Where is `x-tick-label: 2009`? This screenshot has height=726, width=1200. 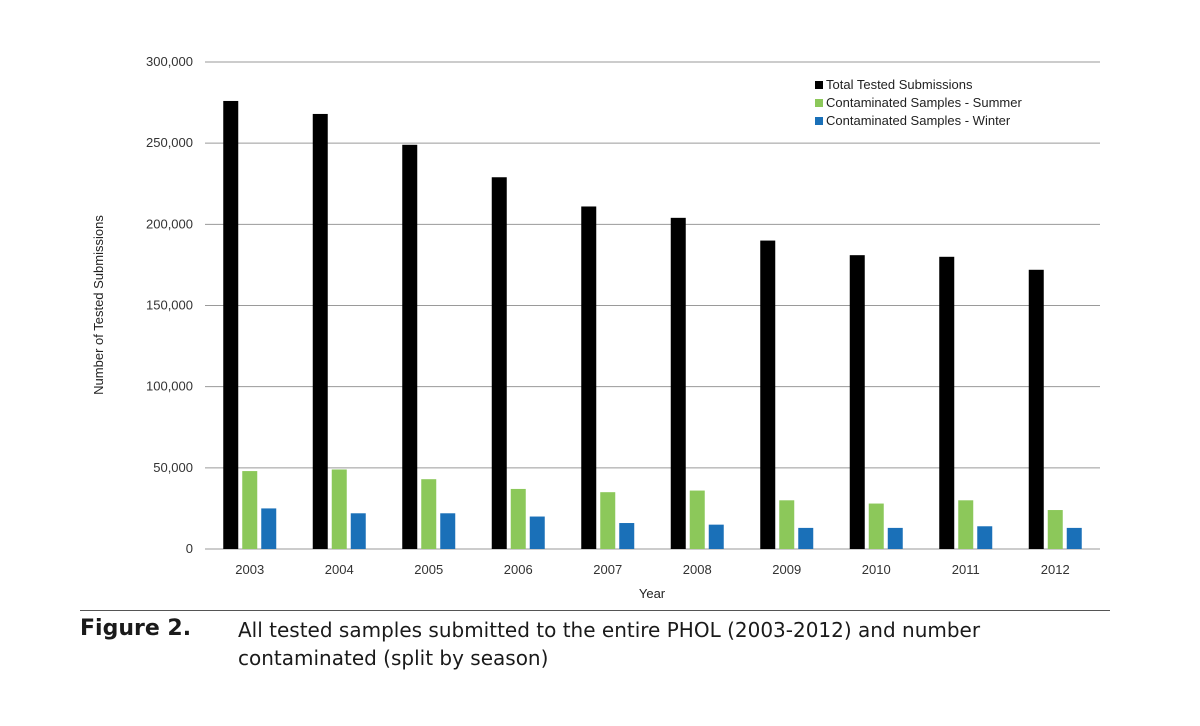 x-tick-label: 2009 is located at coordinates (786, 569).